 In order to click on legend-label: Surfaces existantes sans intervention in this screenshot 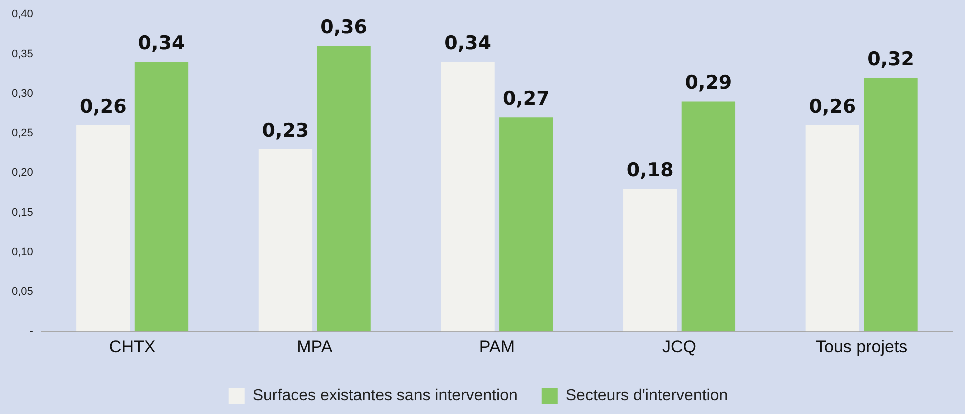, I will do `click(385, 395)`.